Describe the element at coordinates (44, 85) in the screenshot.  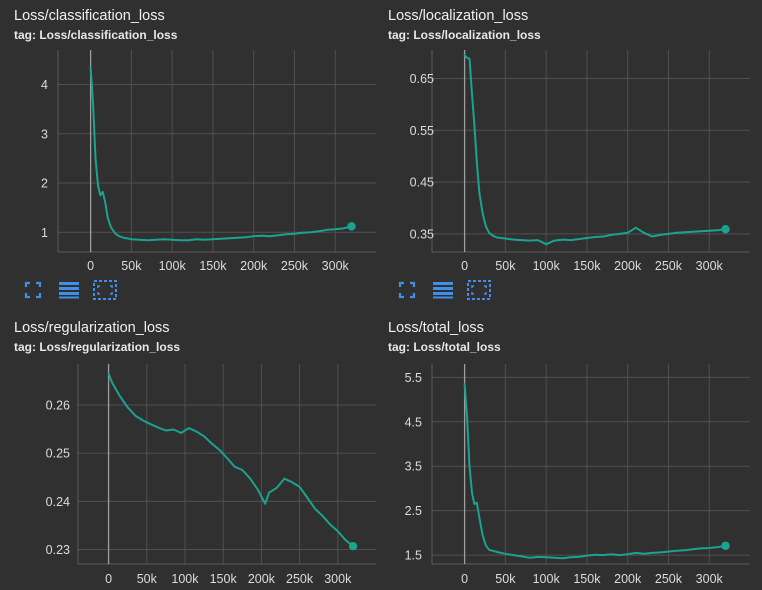
I see `y-tick-label: 4` at that location.